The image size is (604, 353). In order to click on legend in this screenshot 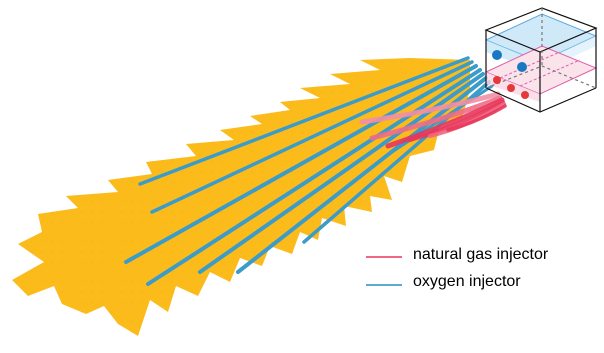, I will do `click(384, 271)`.